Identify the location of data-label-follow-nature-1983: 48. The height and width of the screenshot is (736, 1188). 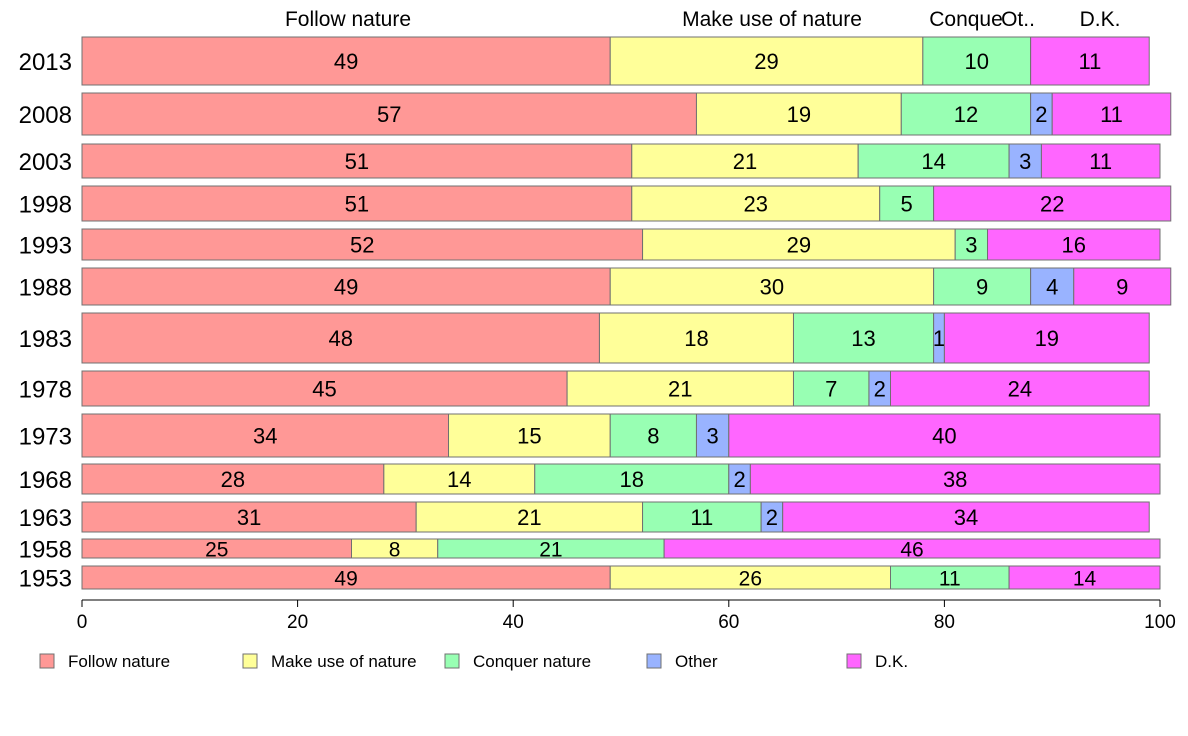
(340, 338).